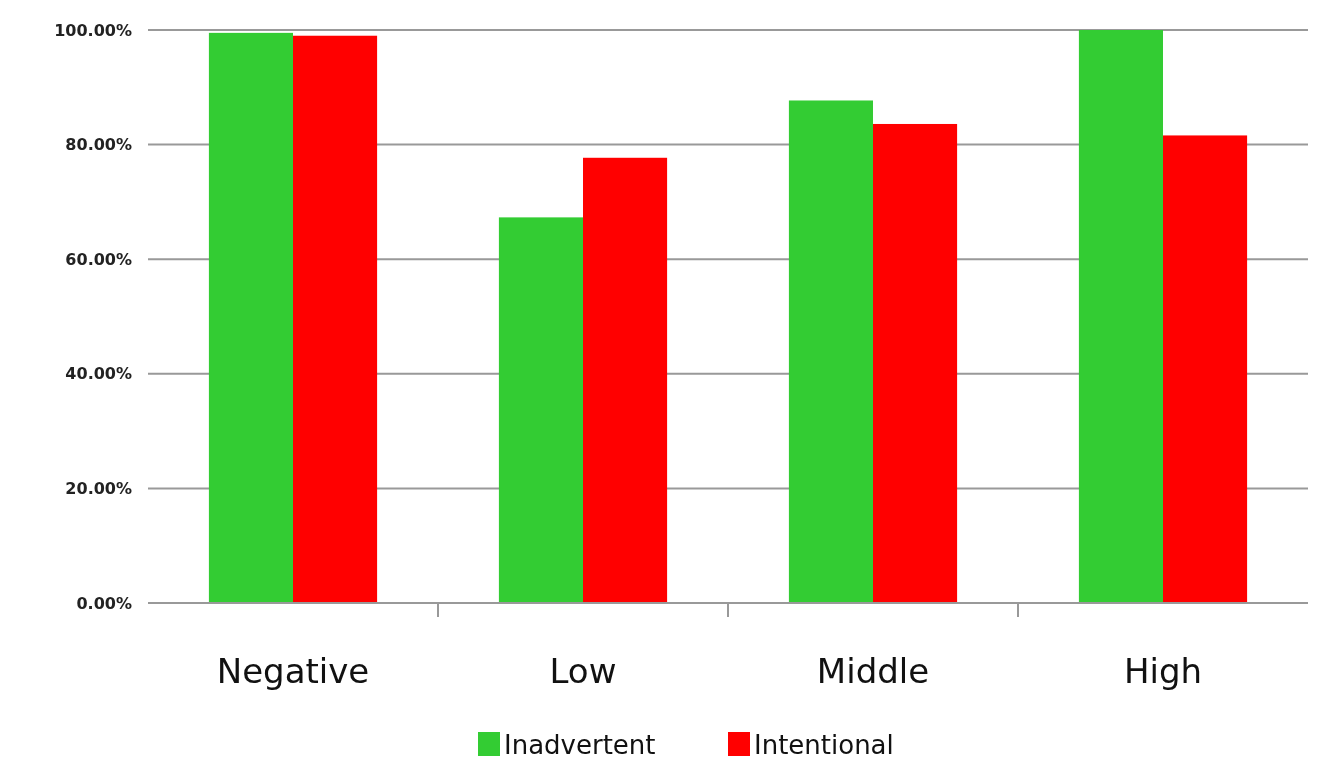 This screenshot has width=1320, height=780. What do you see at coordinates (98, 374) in the screenshot?
I see `y-tick-label: 40.00%` at bounding box center [98, 374].